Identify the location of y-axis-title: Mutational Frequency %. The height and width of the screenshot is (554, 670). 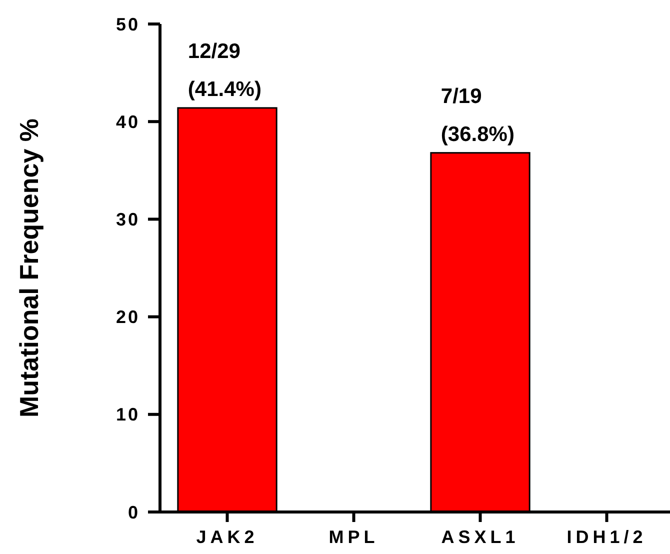
(29, 268).